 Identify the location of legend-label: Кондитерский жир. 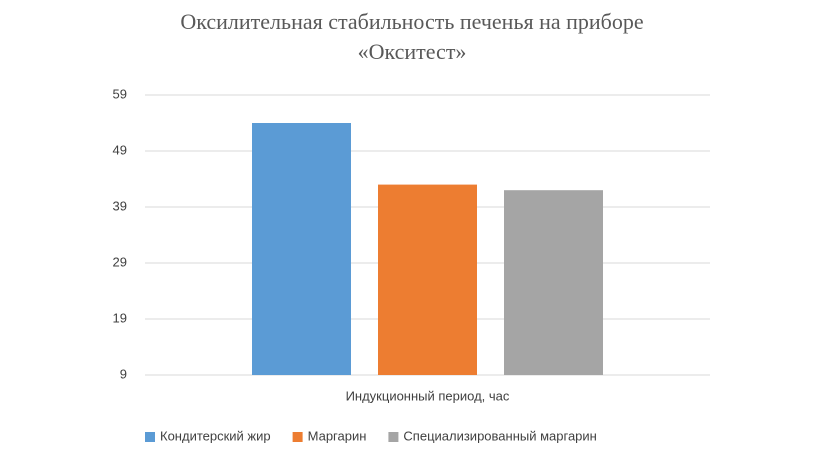
(215, 435).